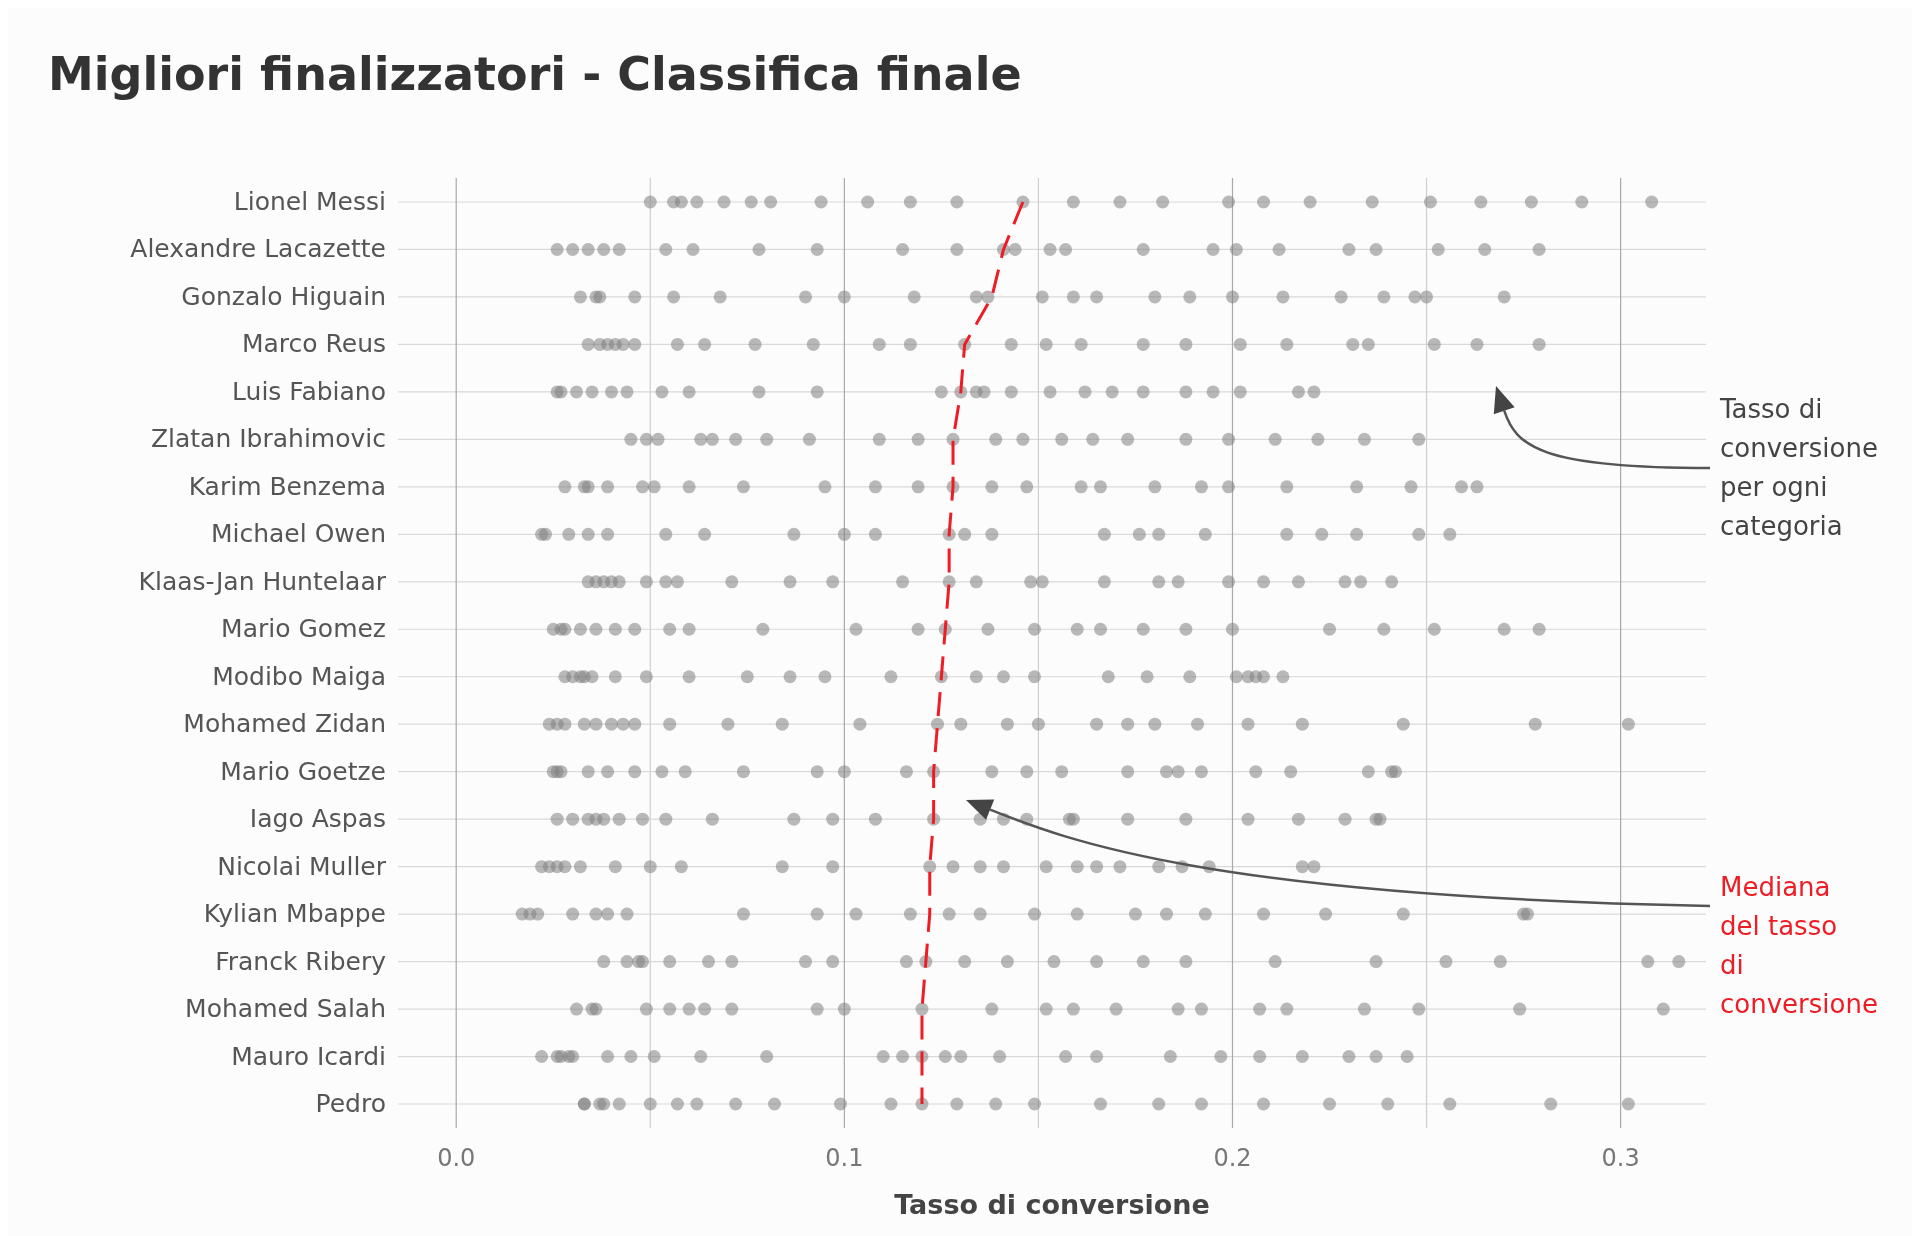 This screenshot has height=1236, width=1920. I want to click on y-tick-label: Zlatan Ibrahimovic, so click(268, 439).